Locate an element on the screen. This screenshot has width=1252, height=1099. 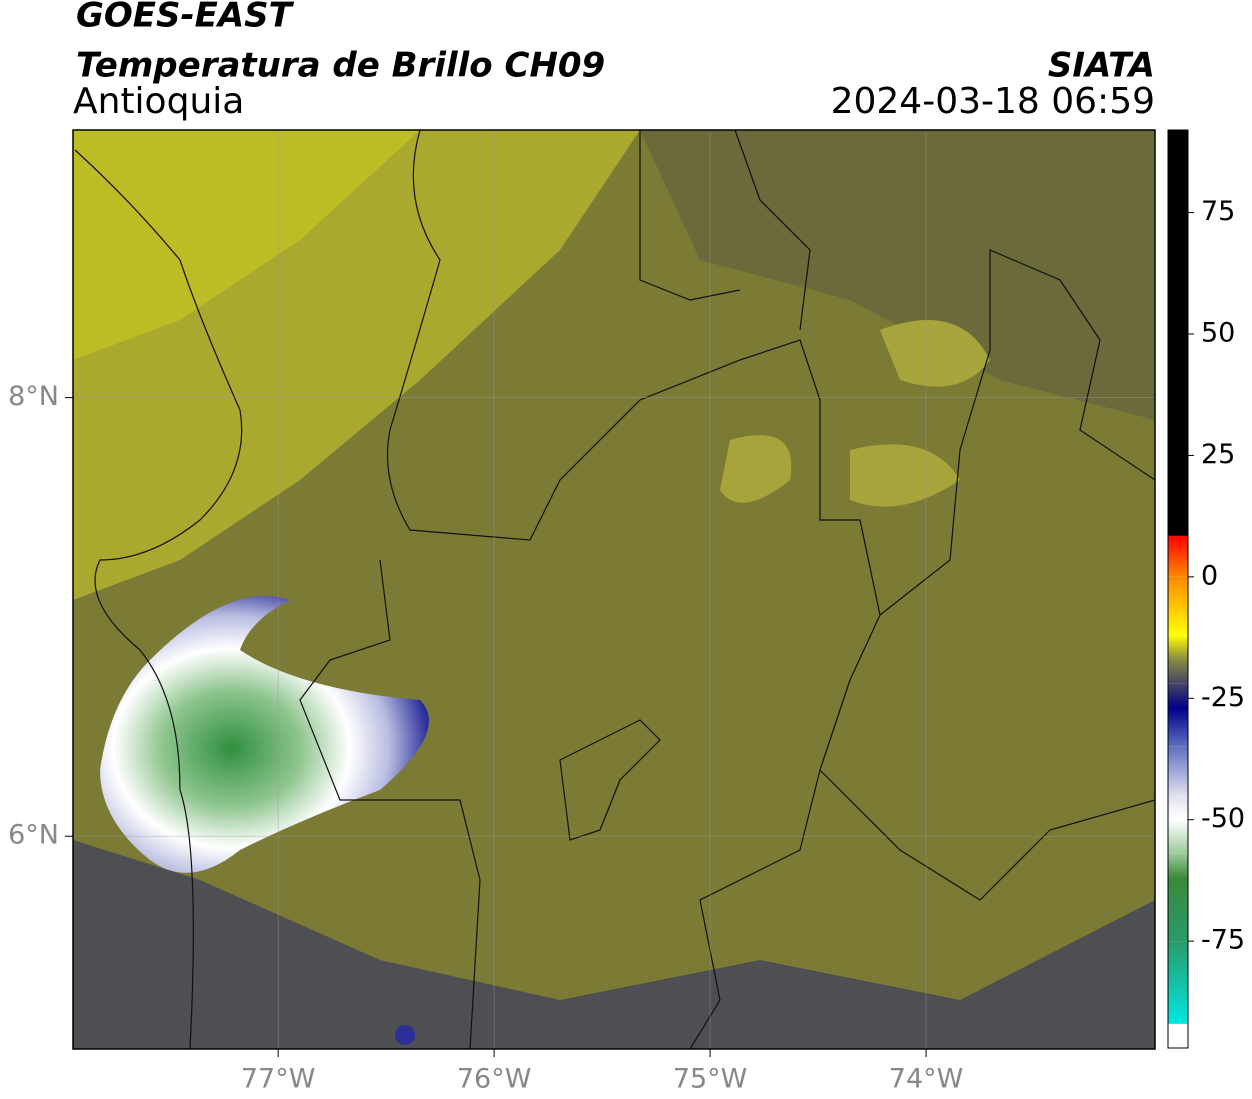
y-tick-label: 6°N is located at coordinates (33, 835).